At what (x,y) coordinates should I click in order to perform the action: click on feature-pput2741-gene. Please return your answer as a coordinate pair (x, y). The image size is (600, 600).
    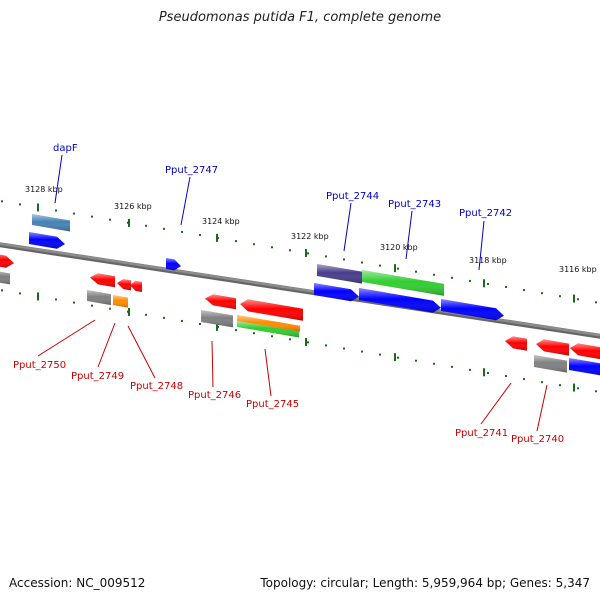
    Looking at the image, I should click on (516, 343).